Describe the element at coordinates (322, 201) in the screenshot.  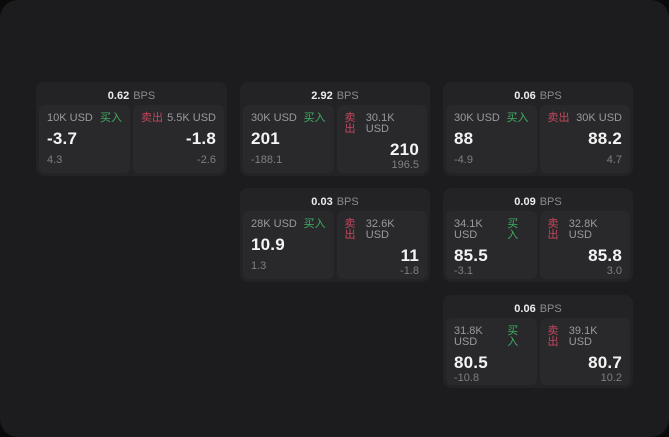
I see `bps-value: 0.03` at that location.